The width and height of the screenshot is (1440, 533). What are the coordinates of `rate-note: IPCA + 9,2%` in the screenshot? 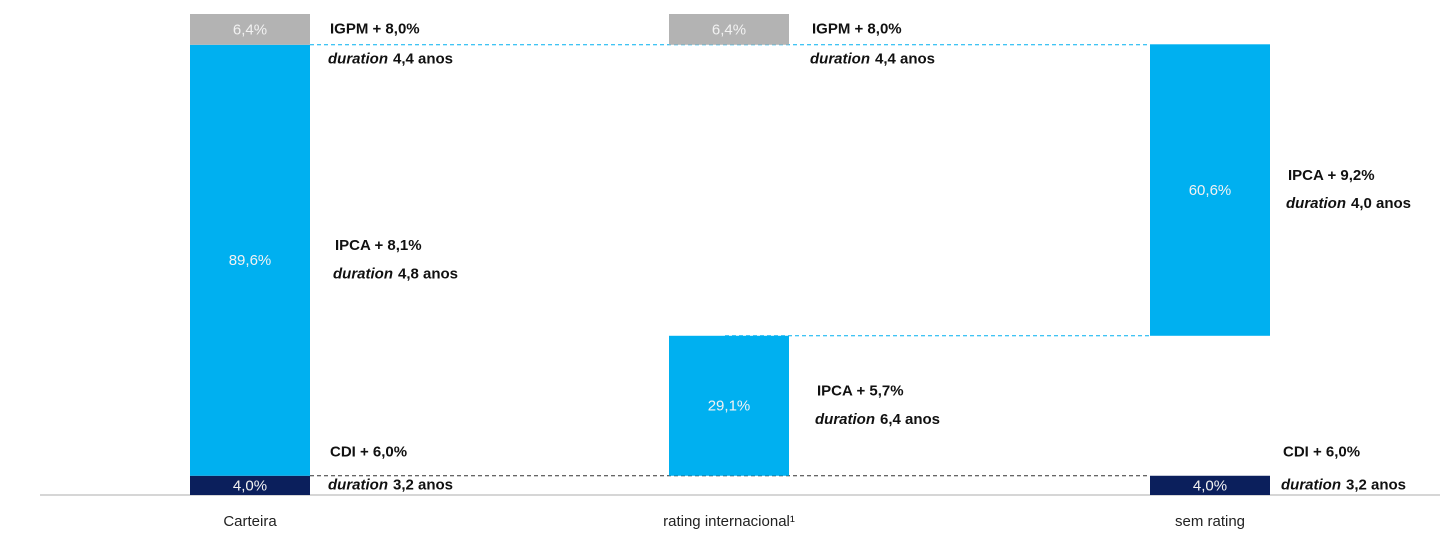 It's located at (1331, 175).